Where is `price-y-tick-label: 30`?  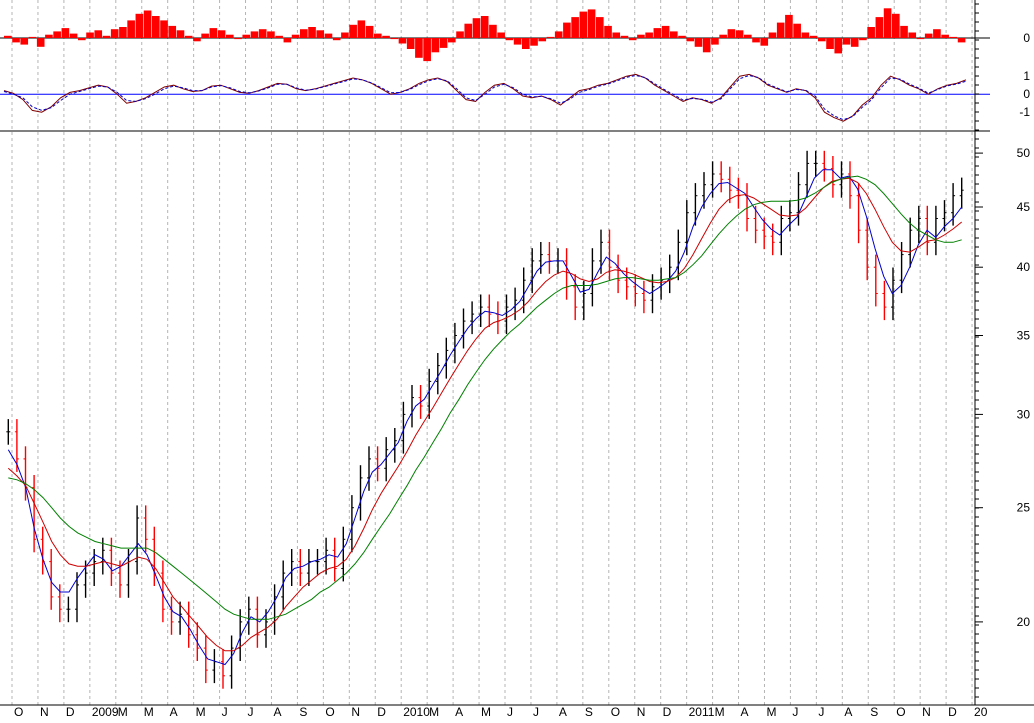
price-y-tick-label: 30 is located at coordinates (1024, 414).